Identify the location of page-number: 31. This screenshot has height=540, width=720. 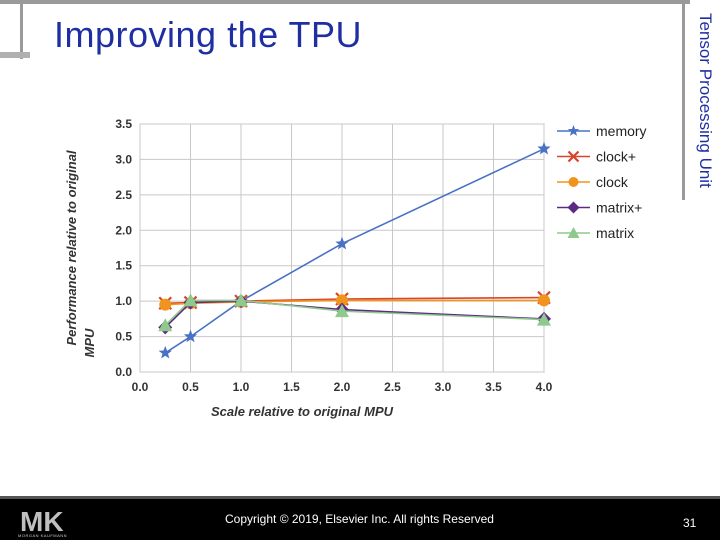
(690, 523).